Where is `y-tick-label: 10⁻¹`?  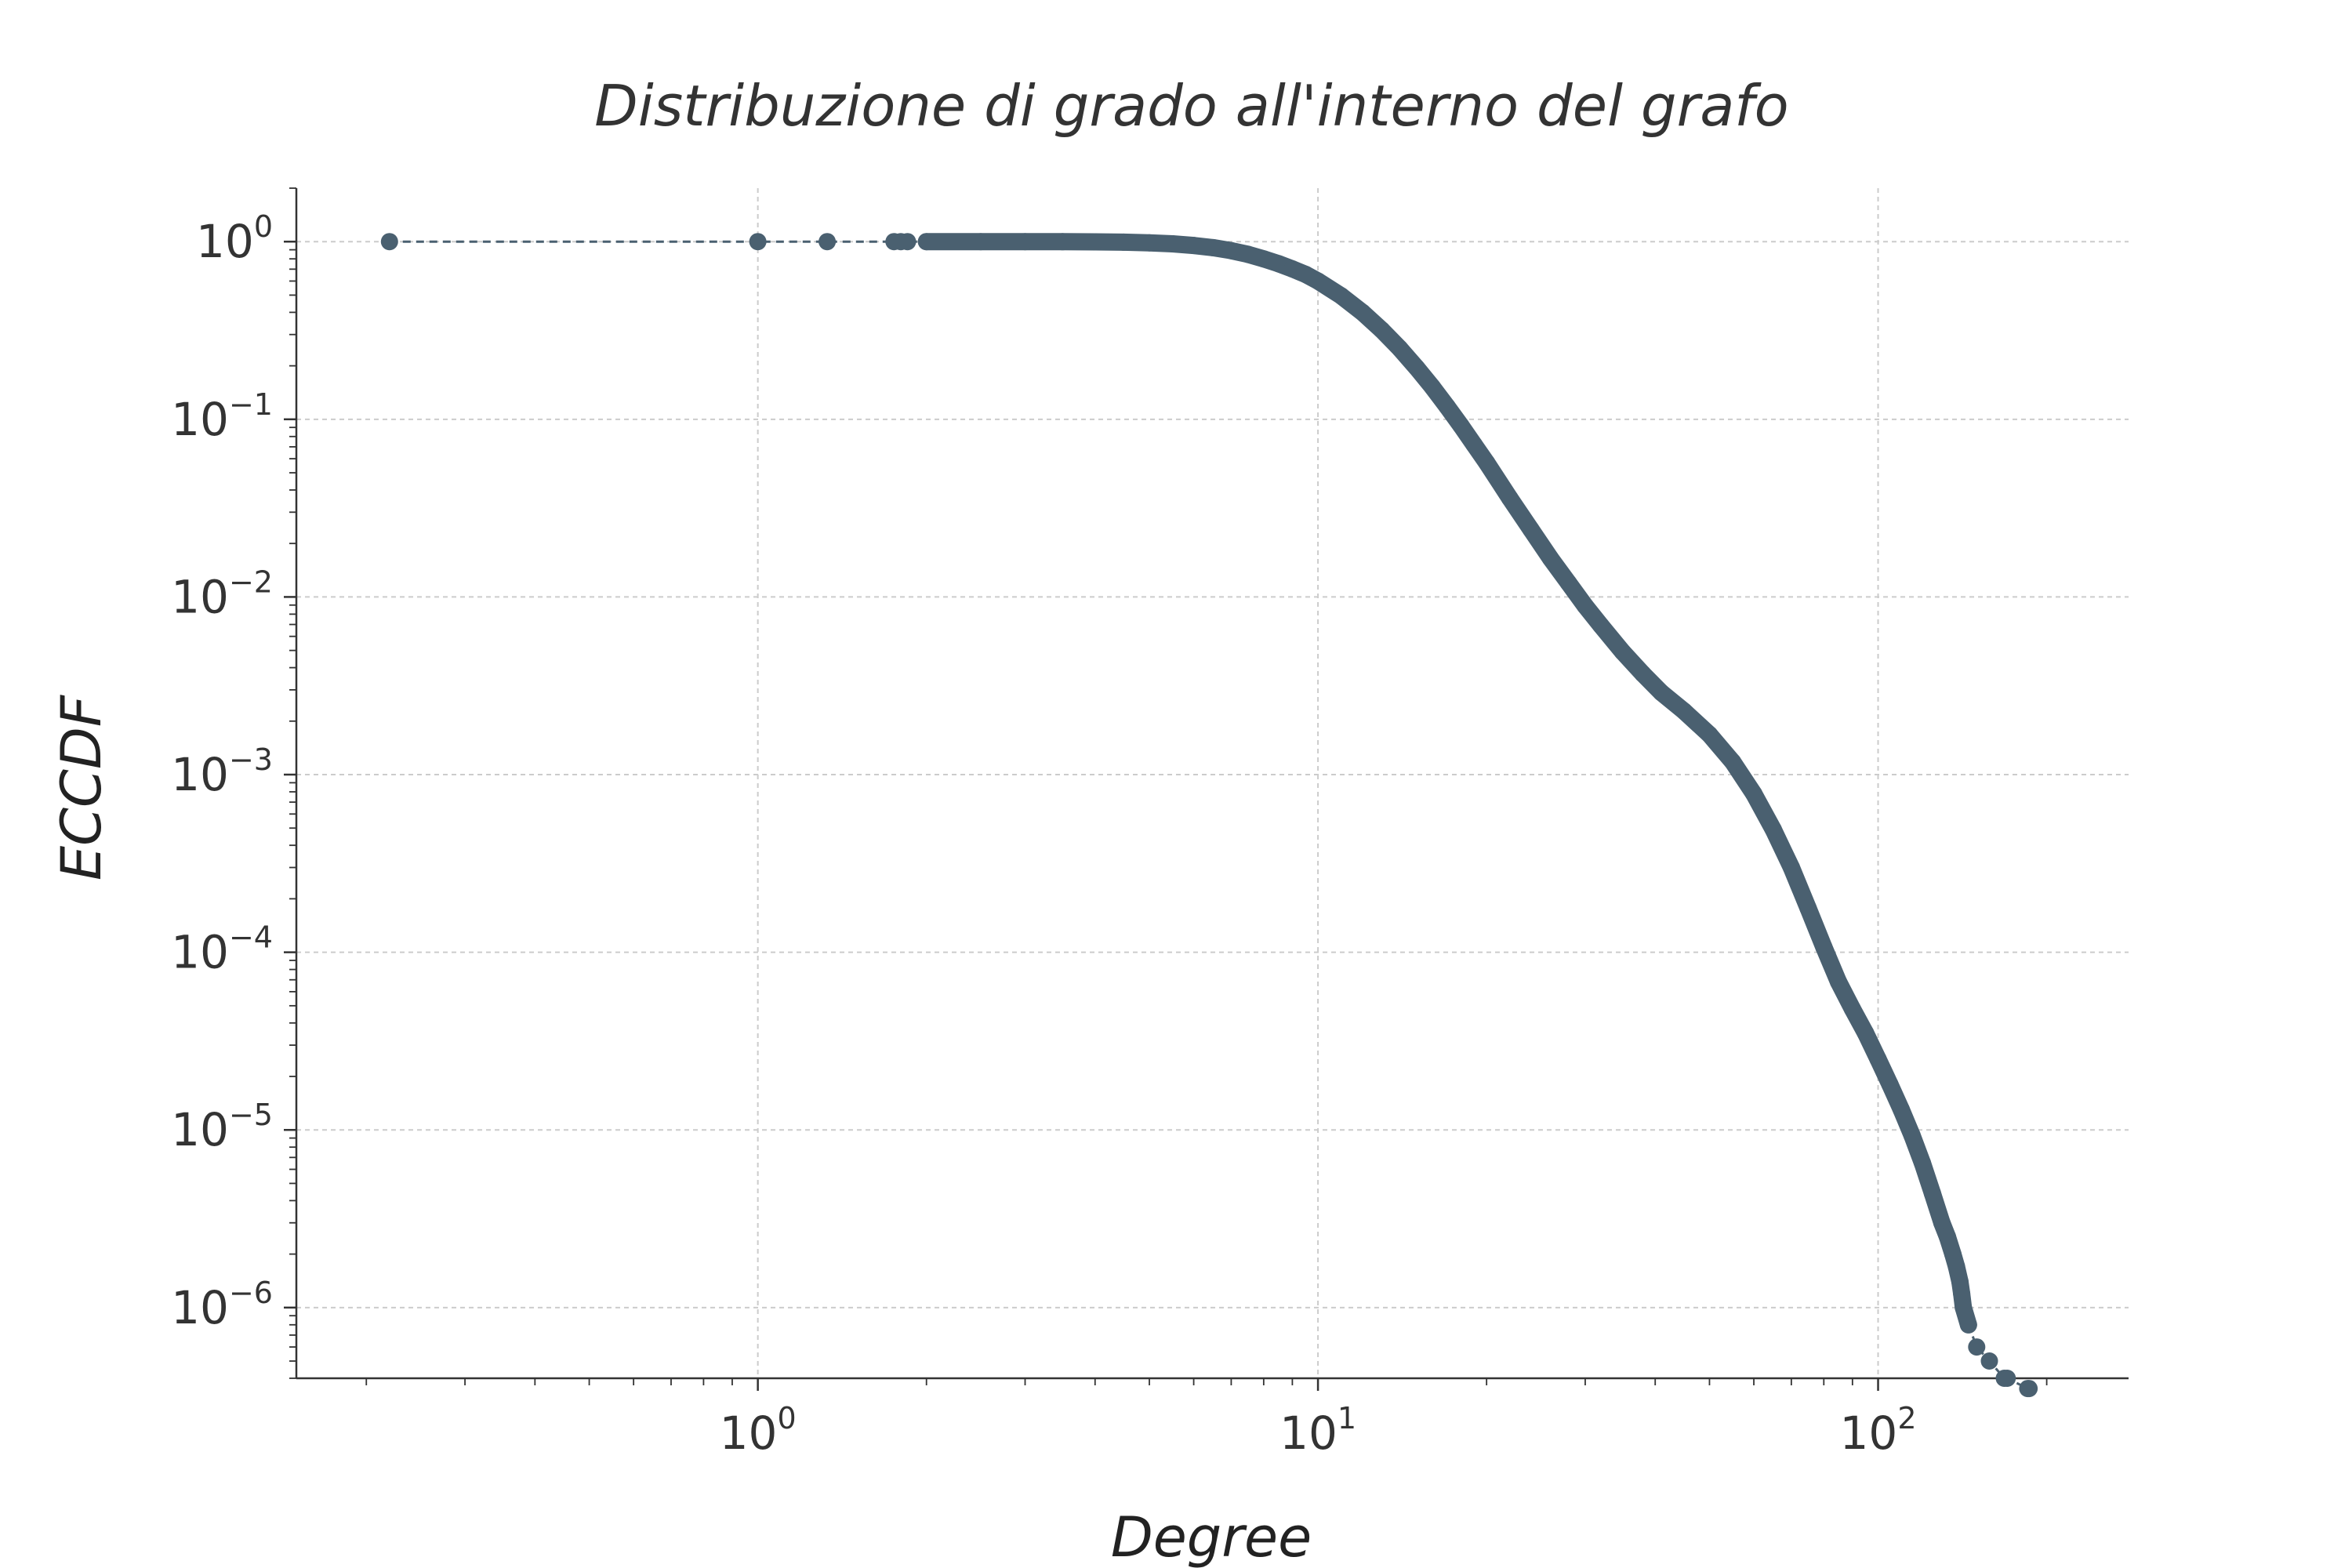
y-tick-label: 10⁻¹ is located at coordinates (222, 416).